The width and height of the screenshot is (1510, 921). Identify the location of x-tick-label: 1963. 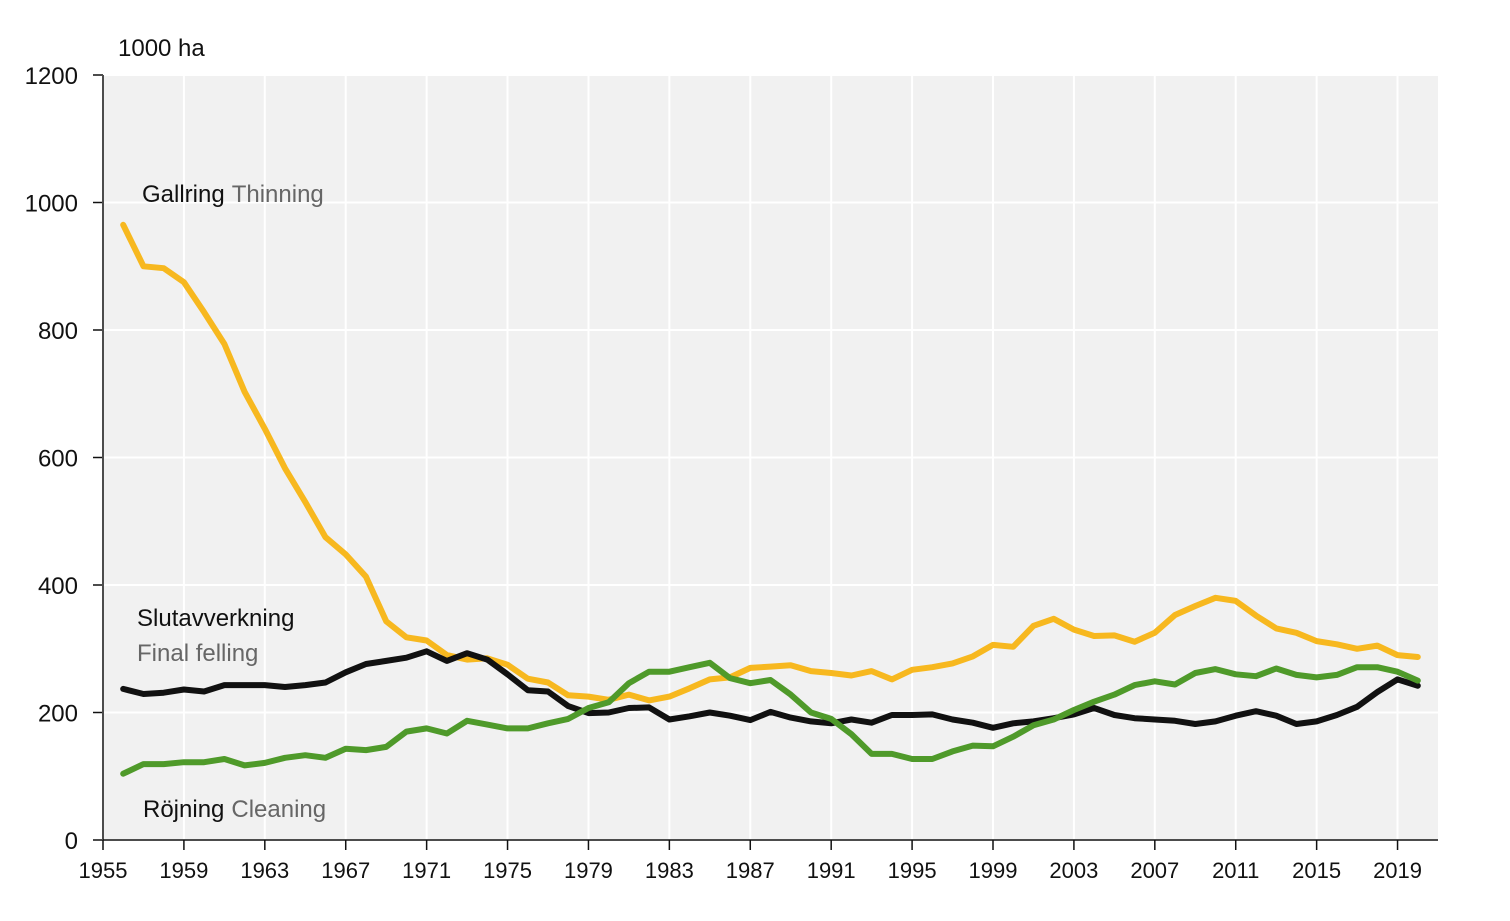
(264, 870).